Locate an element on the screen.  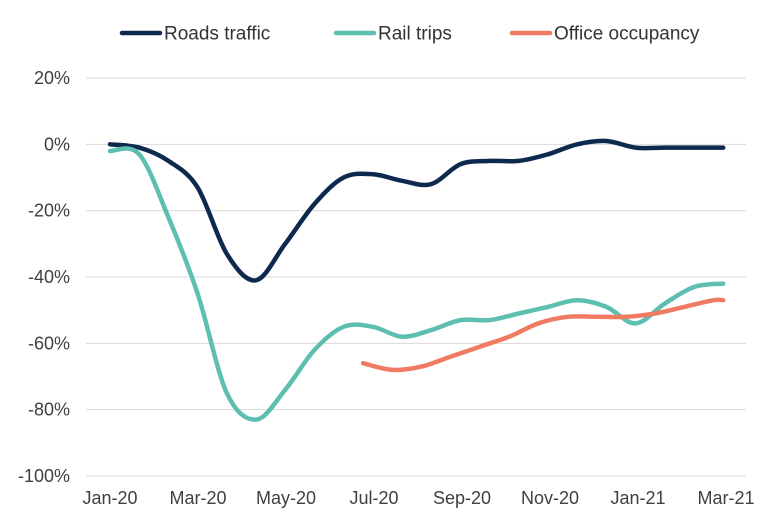
x-tick-label: Jan-20 is located at coordinates (109, 498).